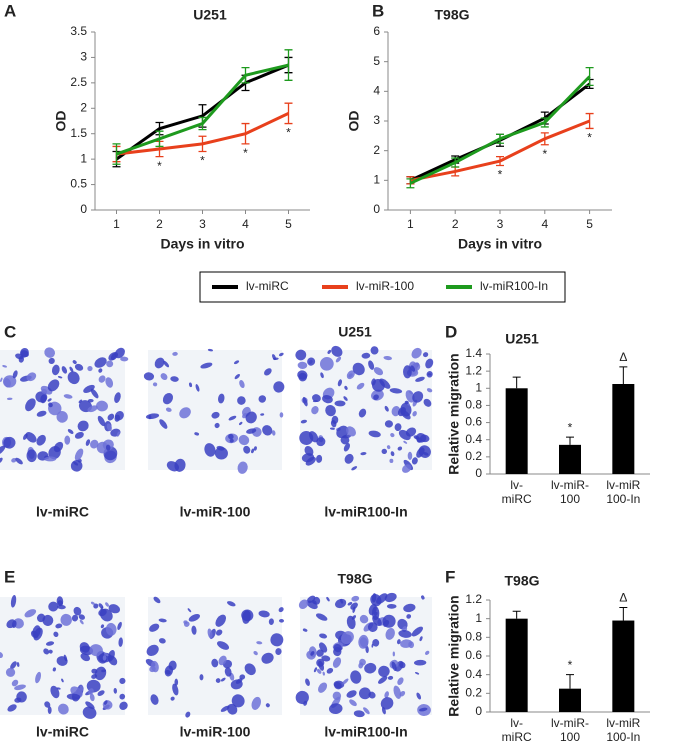 Image resolution: width=700 pixels, height=745 pixels. I want to click on x-tick-label: lv-miR, so click(623, 723).